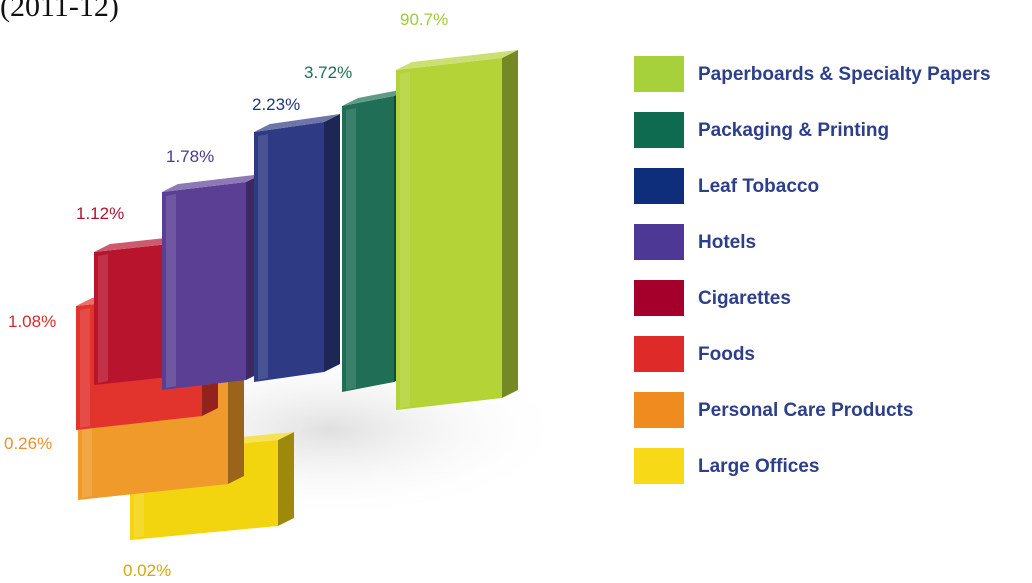 The height and width of the screenshot is (583, 1032). I want to click on chart-title: (2011-12), so click(59, 11).